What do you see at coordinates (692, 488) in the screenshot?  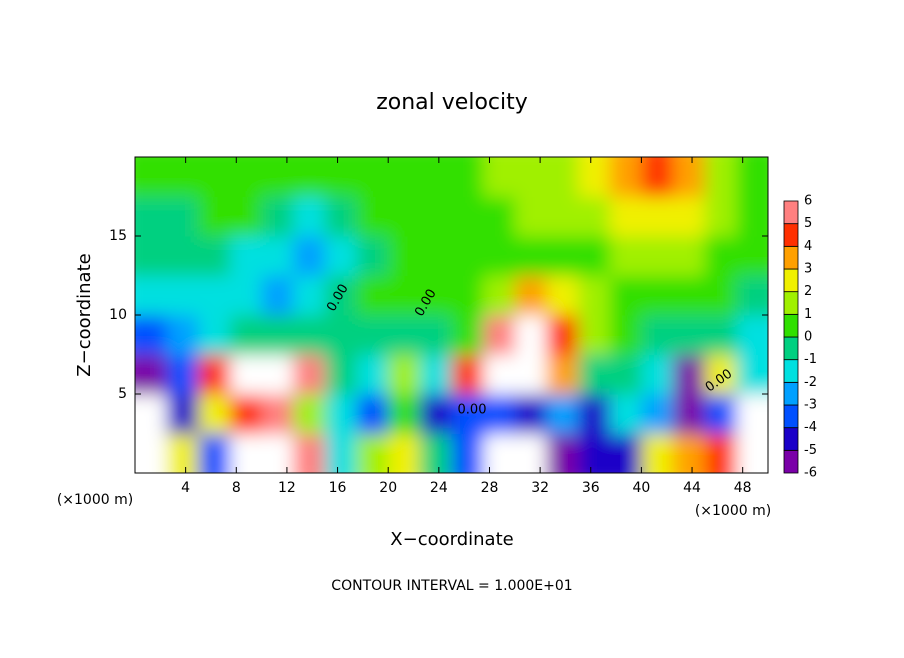 I see `x-tick-label: 44` at bounding box center [692, 488].